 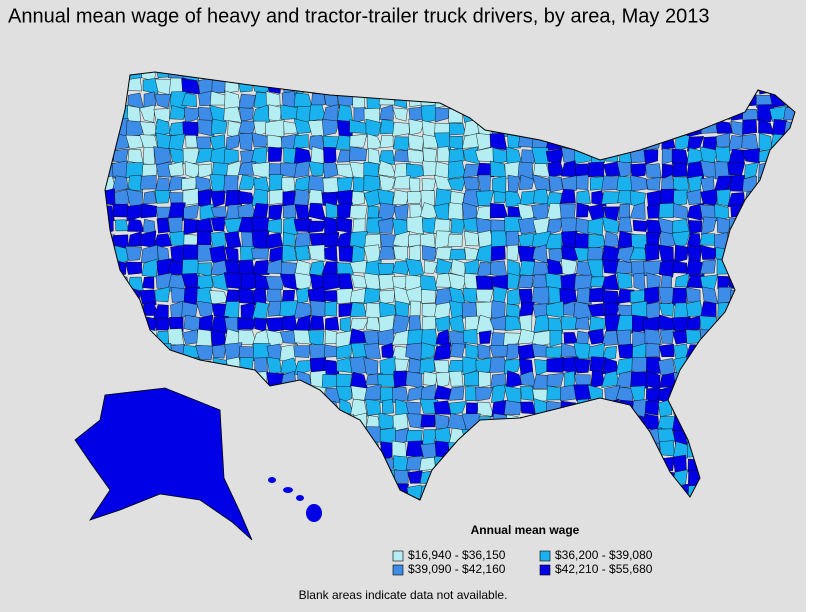 What do you see at coordinates (457, 569) in the screenshot?
I see `legend-label: $39,090 - $42,160` at bounding box center [457, 569].